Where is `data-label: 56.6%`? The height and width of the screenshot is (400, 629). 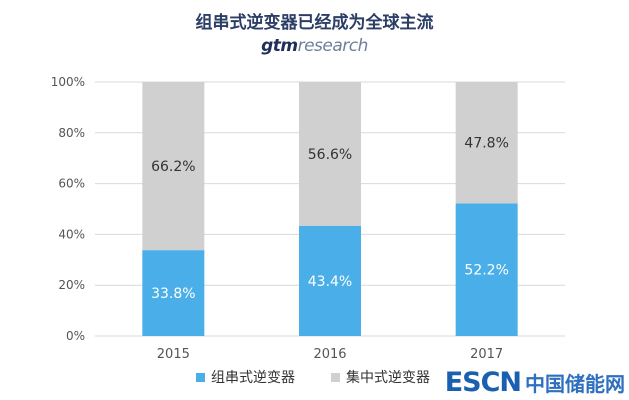 data-label: 56.6% is located at coordinates (330, 155).